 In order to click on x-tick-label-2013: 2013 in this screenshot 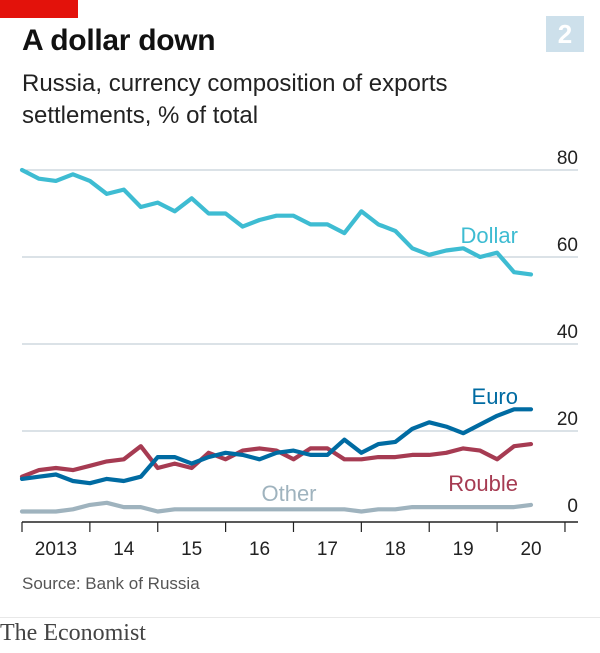, I will do `click(56, 549)`.